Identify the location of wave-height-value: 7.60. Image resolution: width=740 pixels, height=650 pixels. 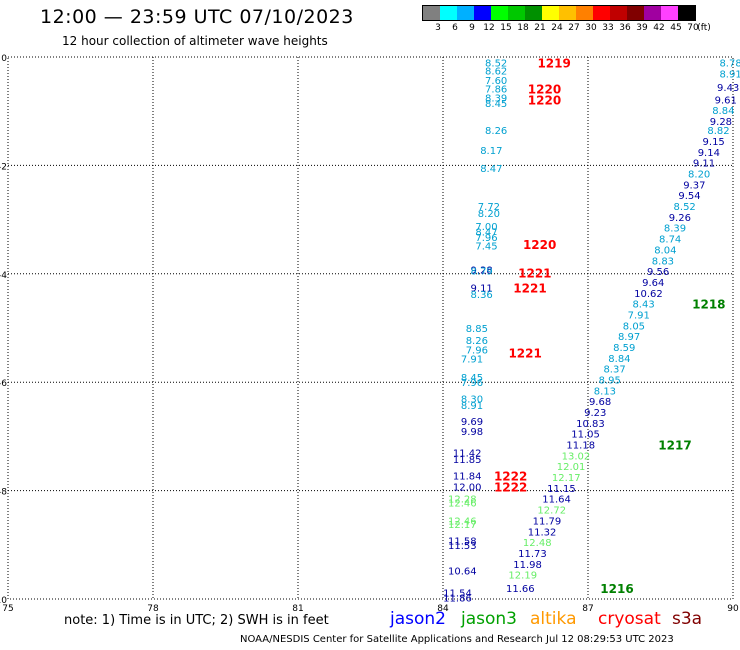
(496, 81).